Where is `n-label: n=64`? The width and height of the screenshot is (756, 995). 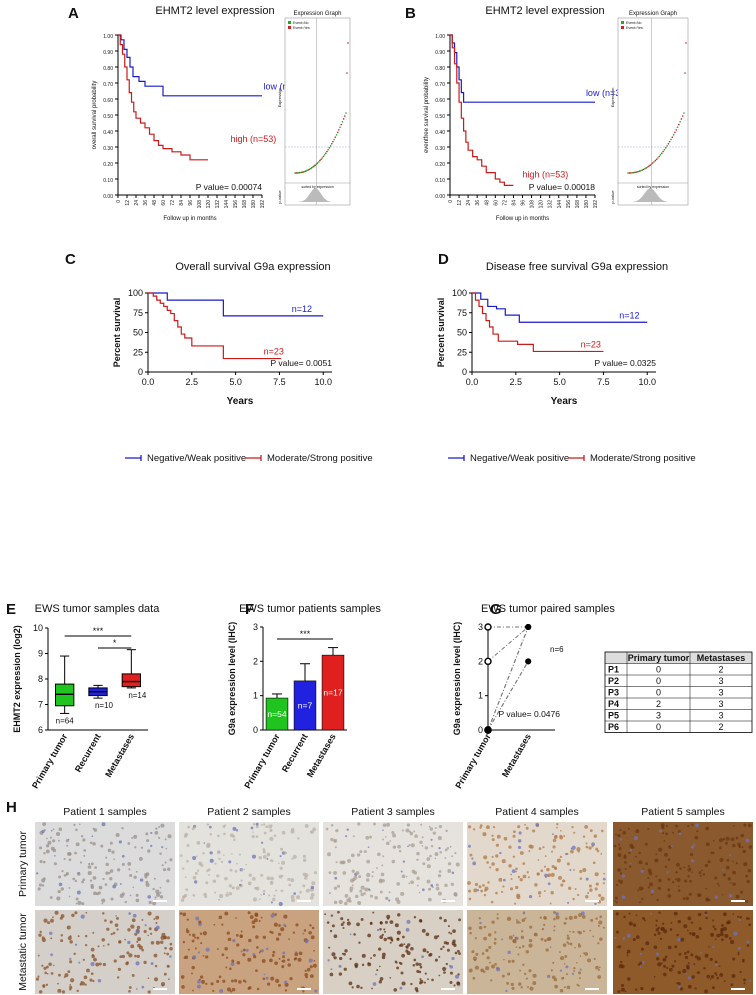
n-label: n=64 is located at coordinates (65, 720).